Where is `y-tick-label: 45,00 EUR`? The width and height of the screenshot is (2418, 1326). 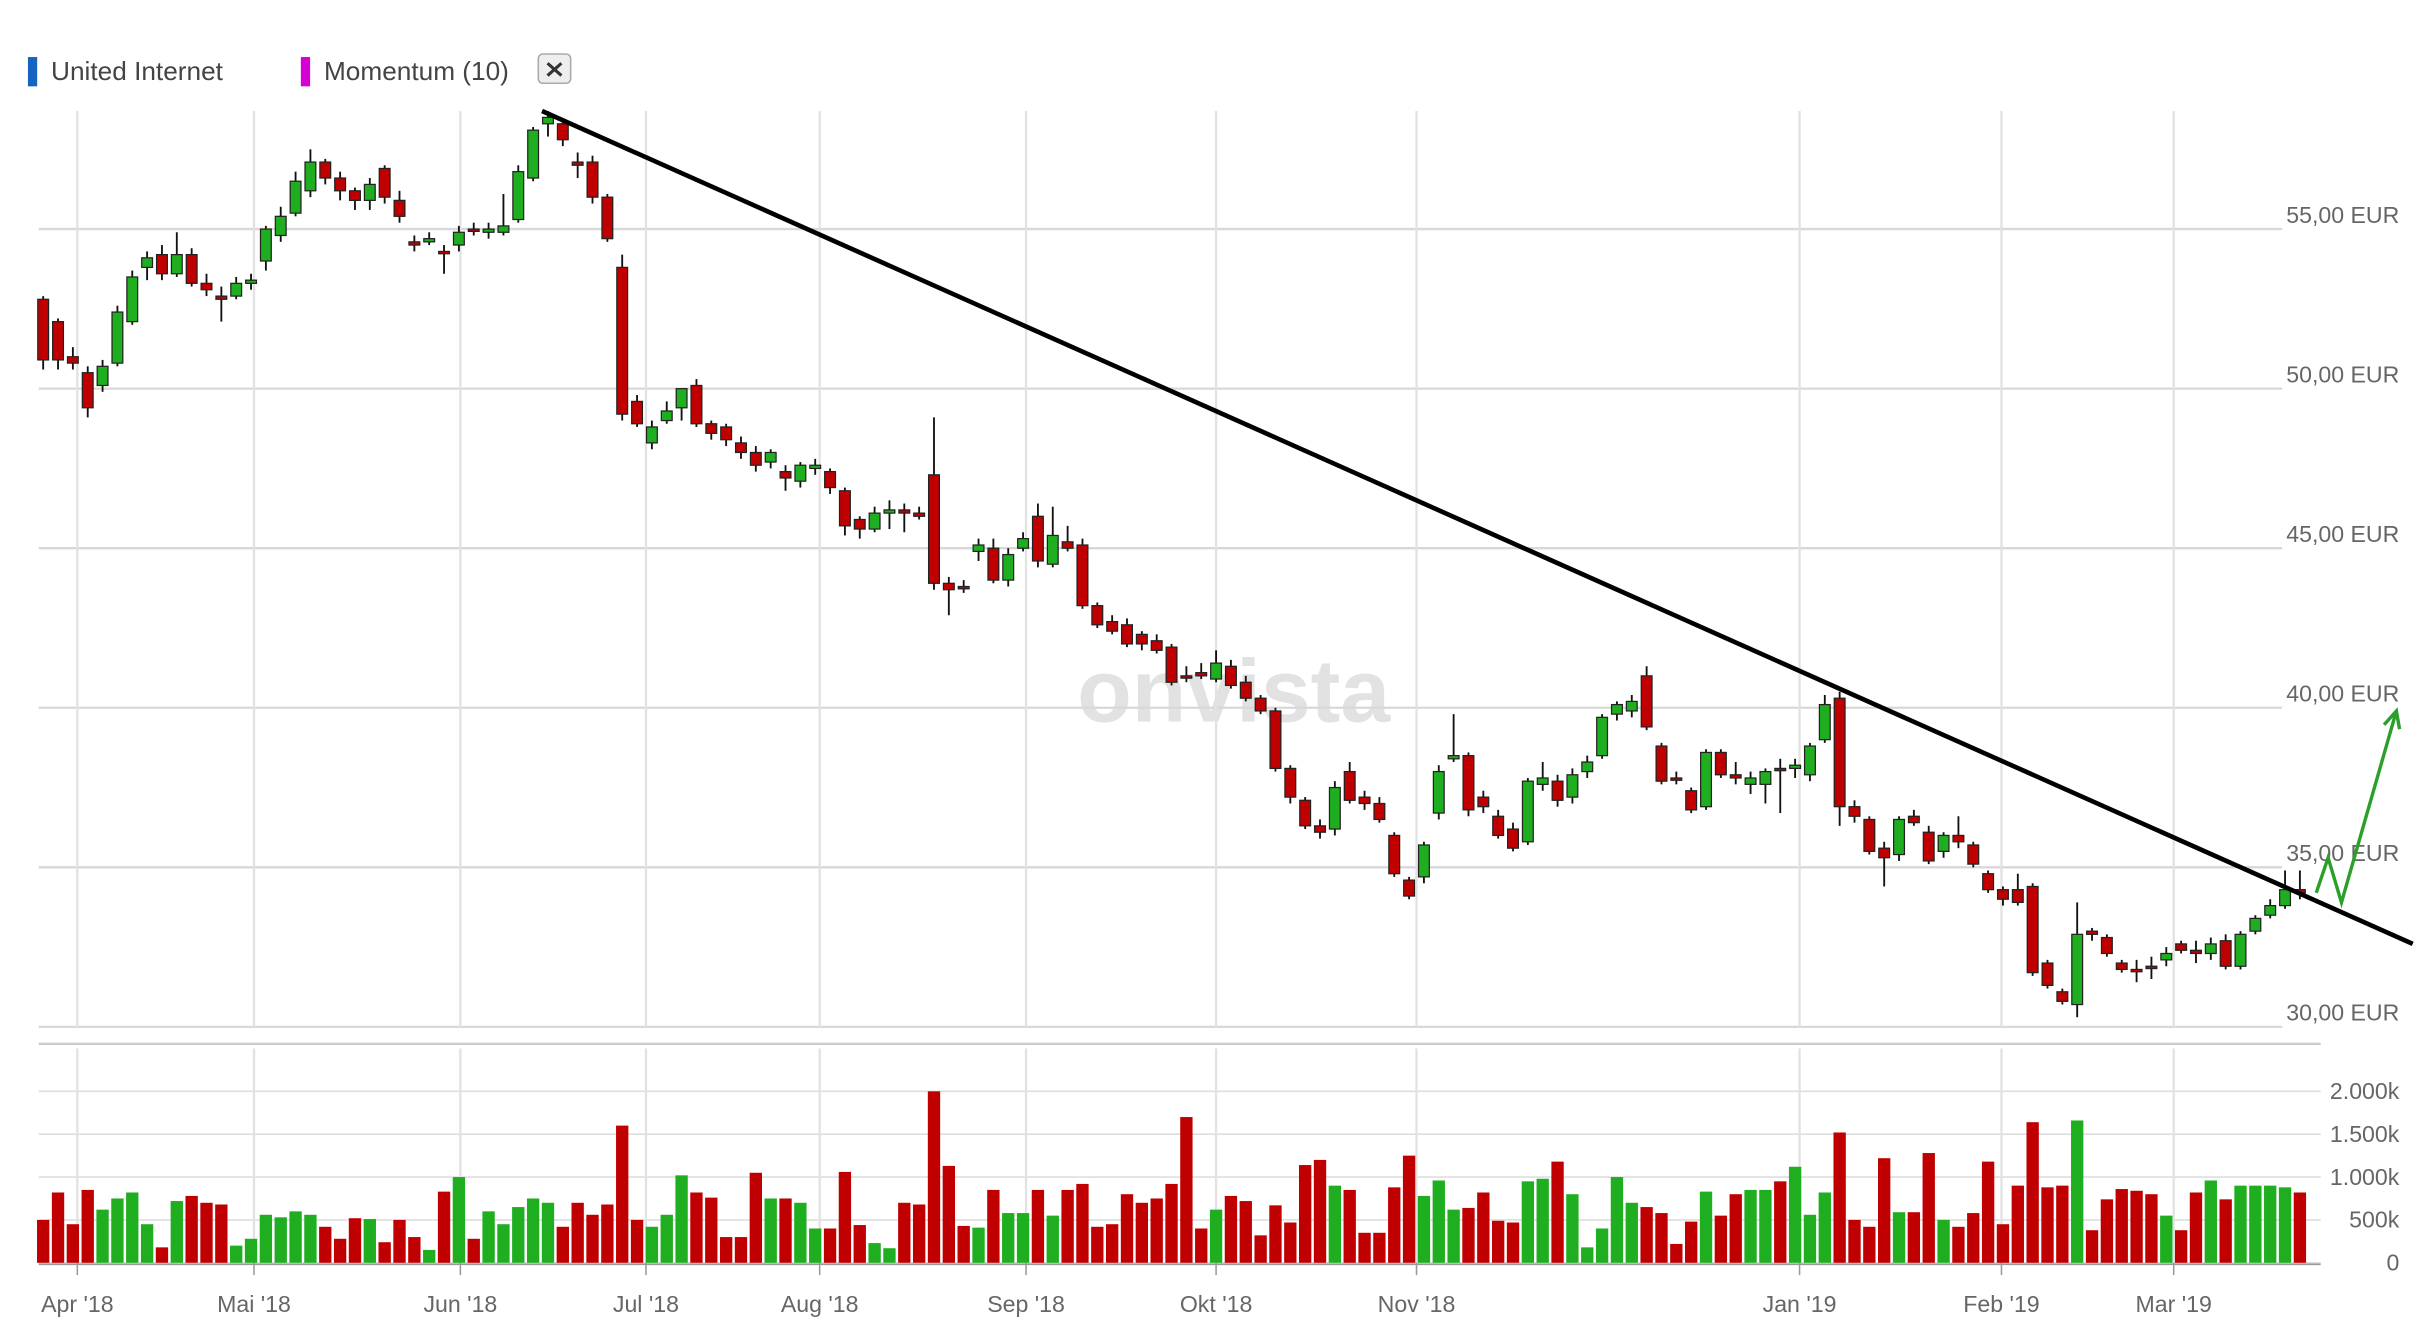 y-tick-label: 45,00 EUR is located at coordinates (2342, 534).